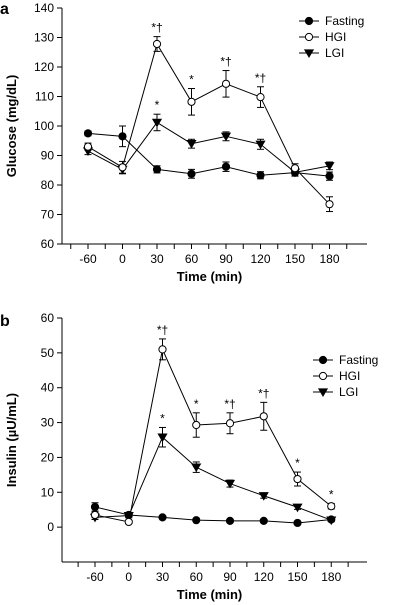 This screenshot has height=605, width=405. What do you see at coordinates (349, 376) in the screenshot?
I see `panel-b-legend-label: HGI` at bounding box center [349, 376].